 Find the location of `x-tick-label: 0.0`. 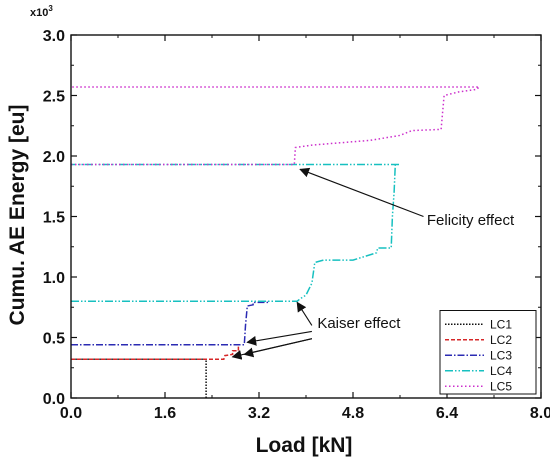

x-tick-label: 0.0 is located at coordinates (71, 413).